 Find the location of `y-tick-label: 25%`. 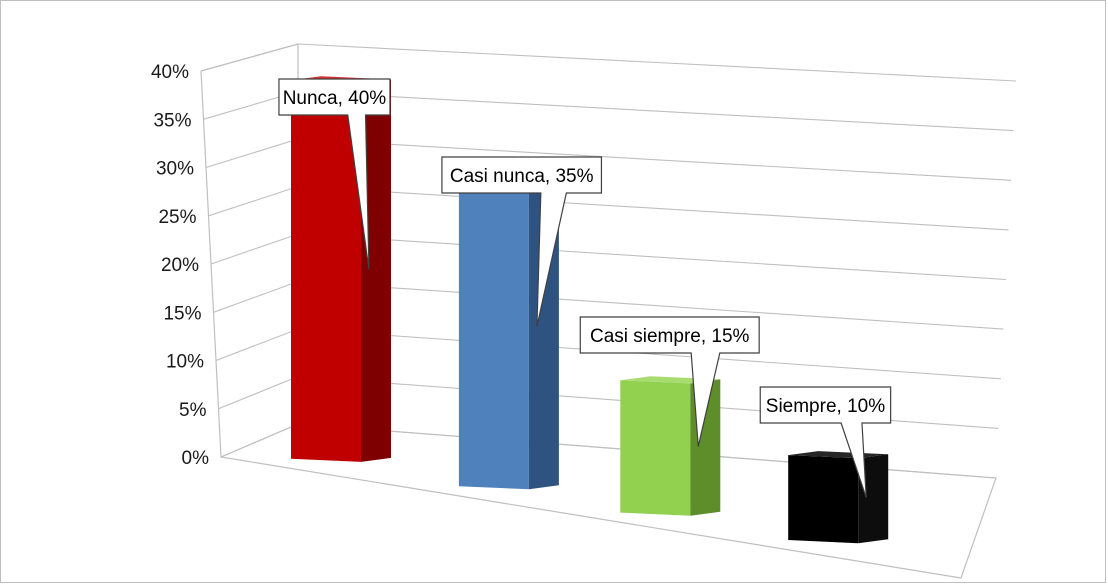

y-tick-label: 25% is located at coordinates (177, 217).